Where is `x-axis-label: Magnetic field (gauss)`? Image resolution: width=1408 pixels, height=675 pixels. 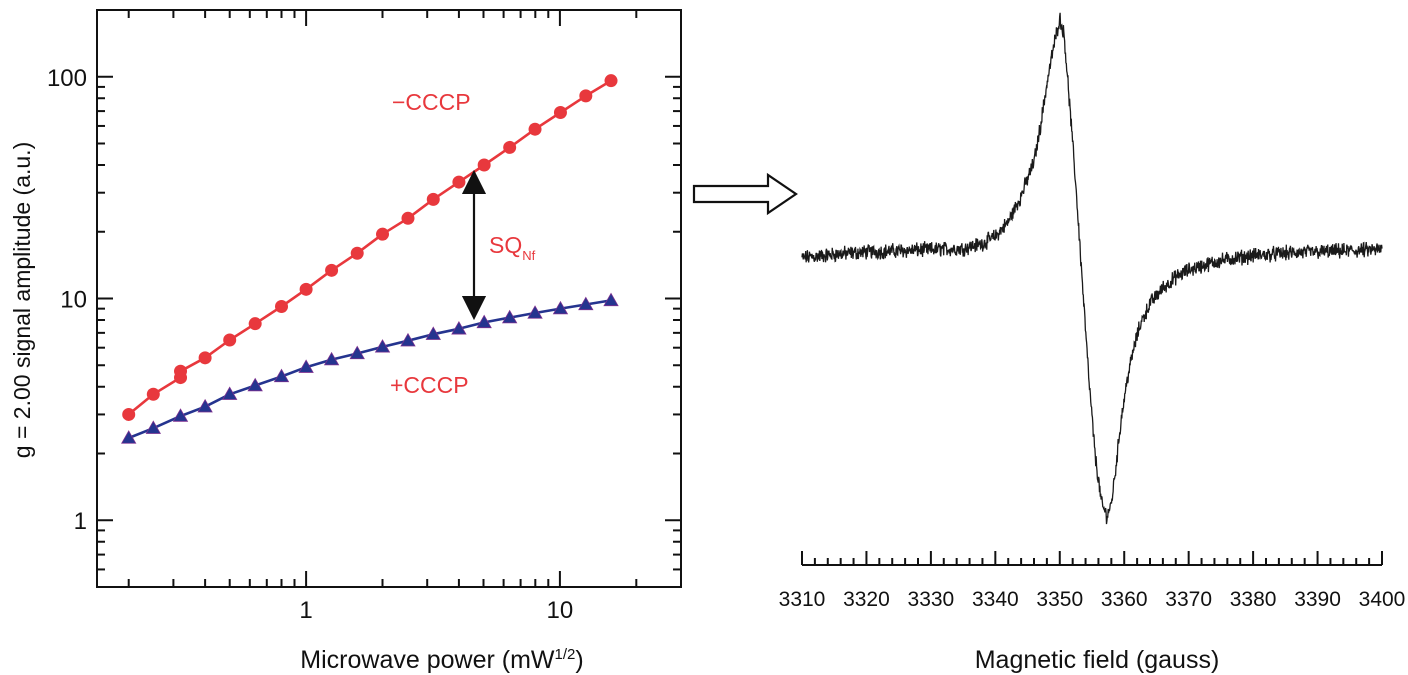
x-axis-label: Magnetic field (gauss) is located at coordinates (1097, 660).